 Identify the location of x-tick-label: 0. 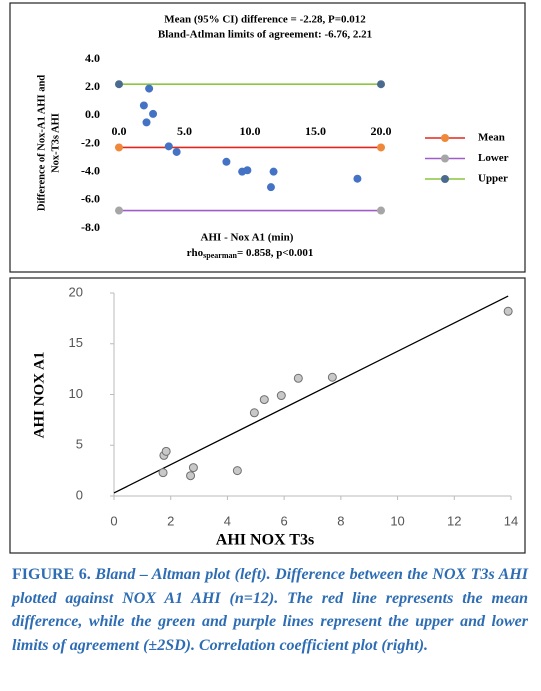
(113, 520).